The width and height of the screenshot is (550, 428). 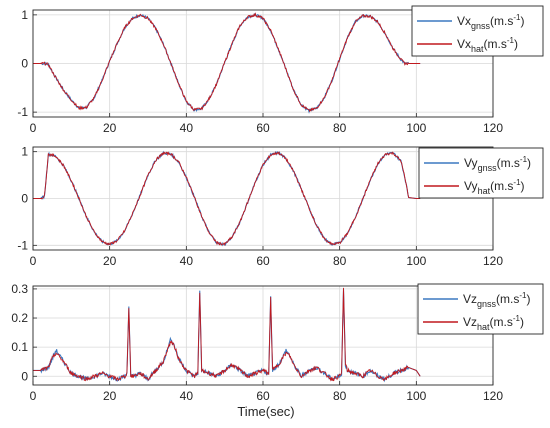 What do you see at coordinates (490, 22) in the screenshot?
I see `legend-label-gnss: Vxgnss(m.s-1)` at bounding box center [490, 22].